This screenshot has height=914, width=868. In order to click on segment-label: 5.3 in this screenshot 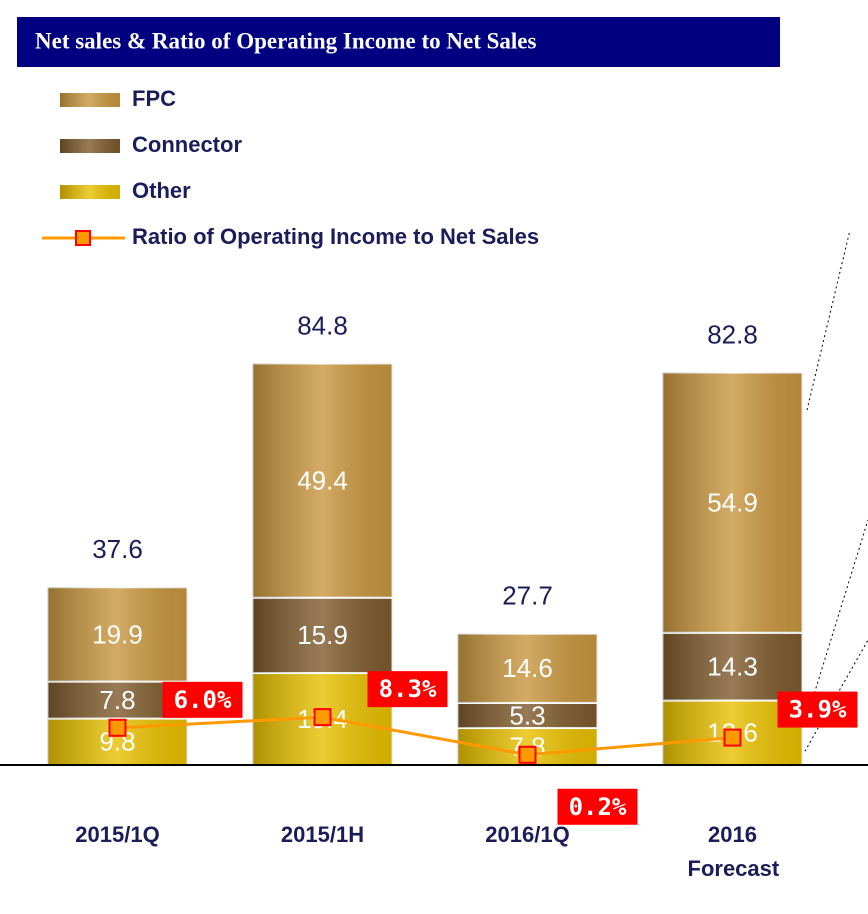, I will do `click(527, 715)`.